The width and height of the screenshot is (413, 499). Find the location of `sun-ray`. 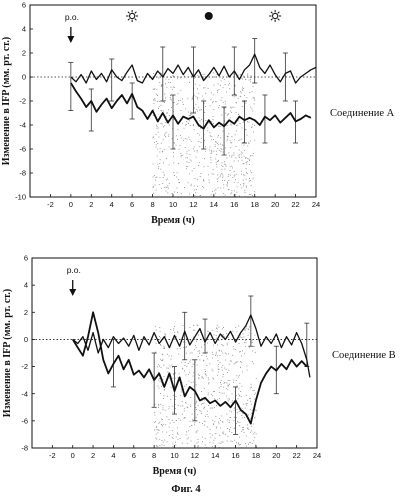

sun-ray is located at coordinates (135, 12).